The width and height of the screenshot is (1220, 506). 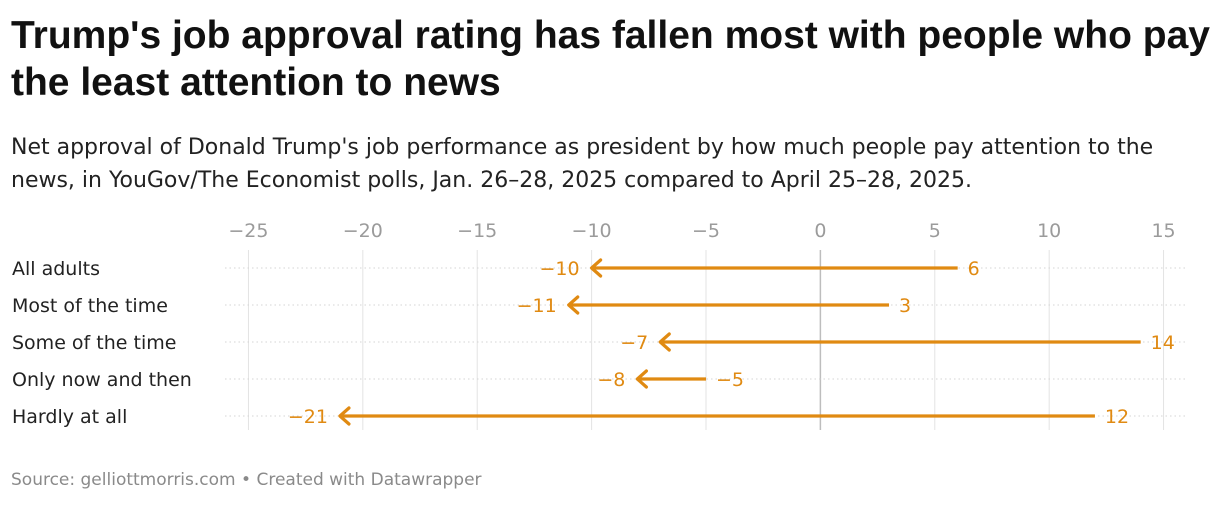 I want to click on end-value-label: −8, so click(x=611, y=380).